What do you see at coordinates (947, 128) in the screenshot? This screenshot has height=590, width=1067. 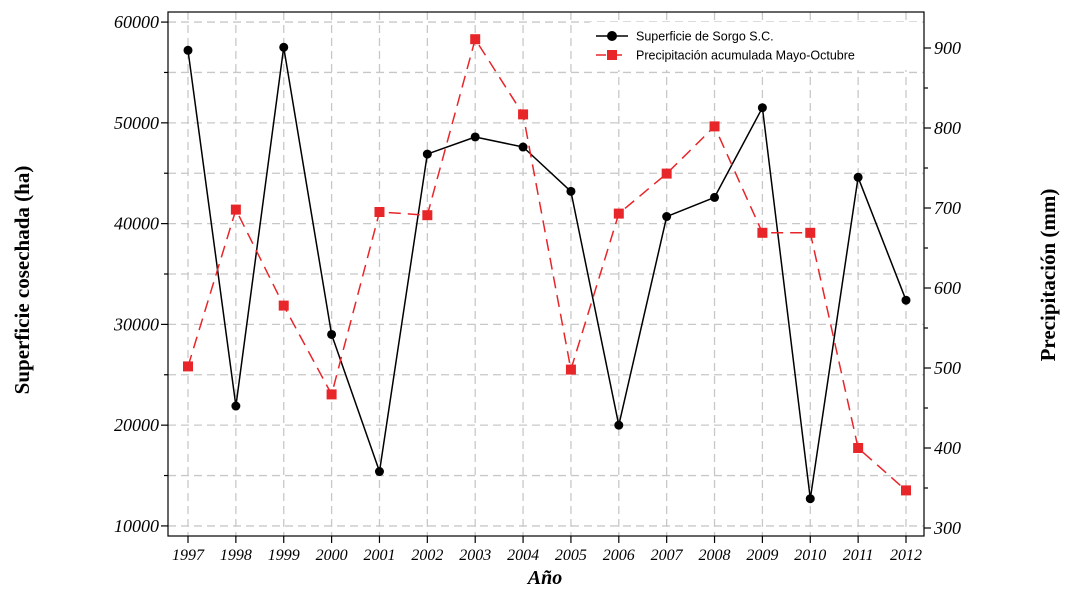 I see `y-right-tick-label: 800` at bounding box center [947, 128].